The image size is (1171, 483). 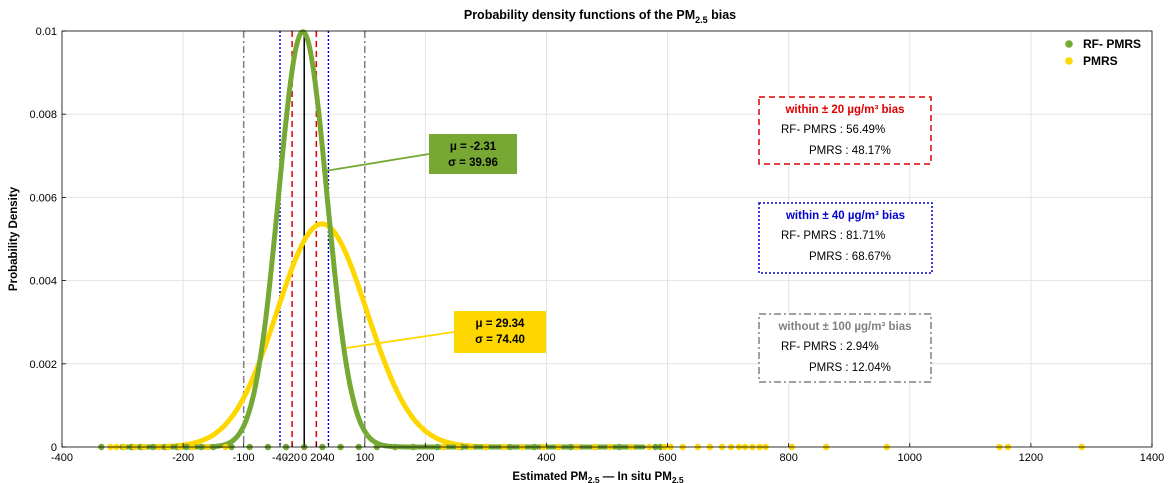 I want to click on annotation-title: within ± 40 µg/m³ bias, so click(x=845, y=216).